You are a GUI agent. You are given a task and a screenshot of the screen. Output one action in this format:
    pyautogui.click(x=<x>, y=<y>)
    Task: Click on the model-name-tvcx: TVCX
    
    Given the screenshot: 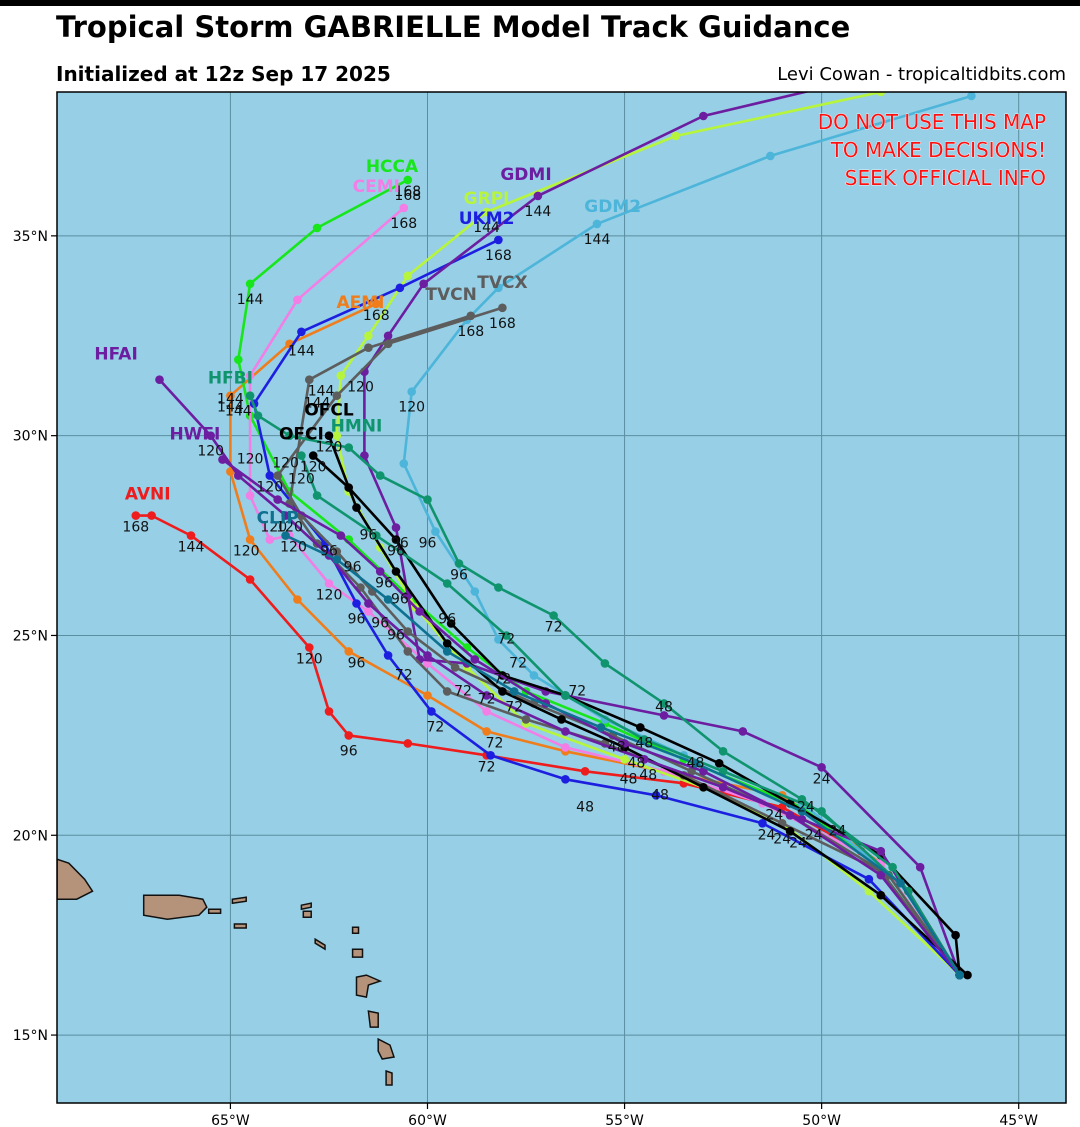 What is the action you would take?
    pyautogui.click(x=502, y=283)
    